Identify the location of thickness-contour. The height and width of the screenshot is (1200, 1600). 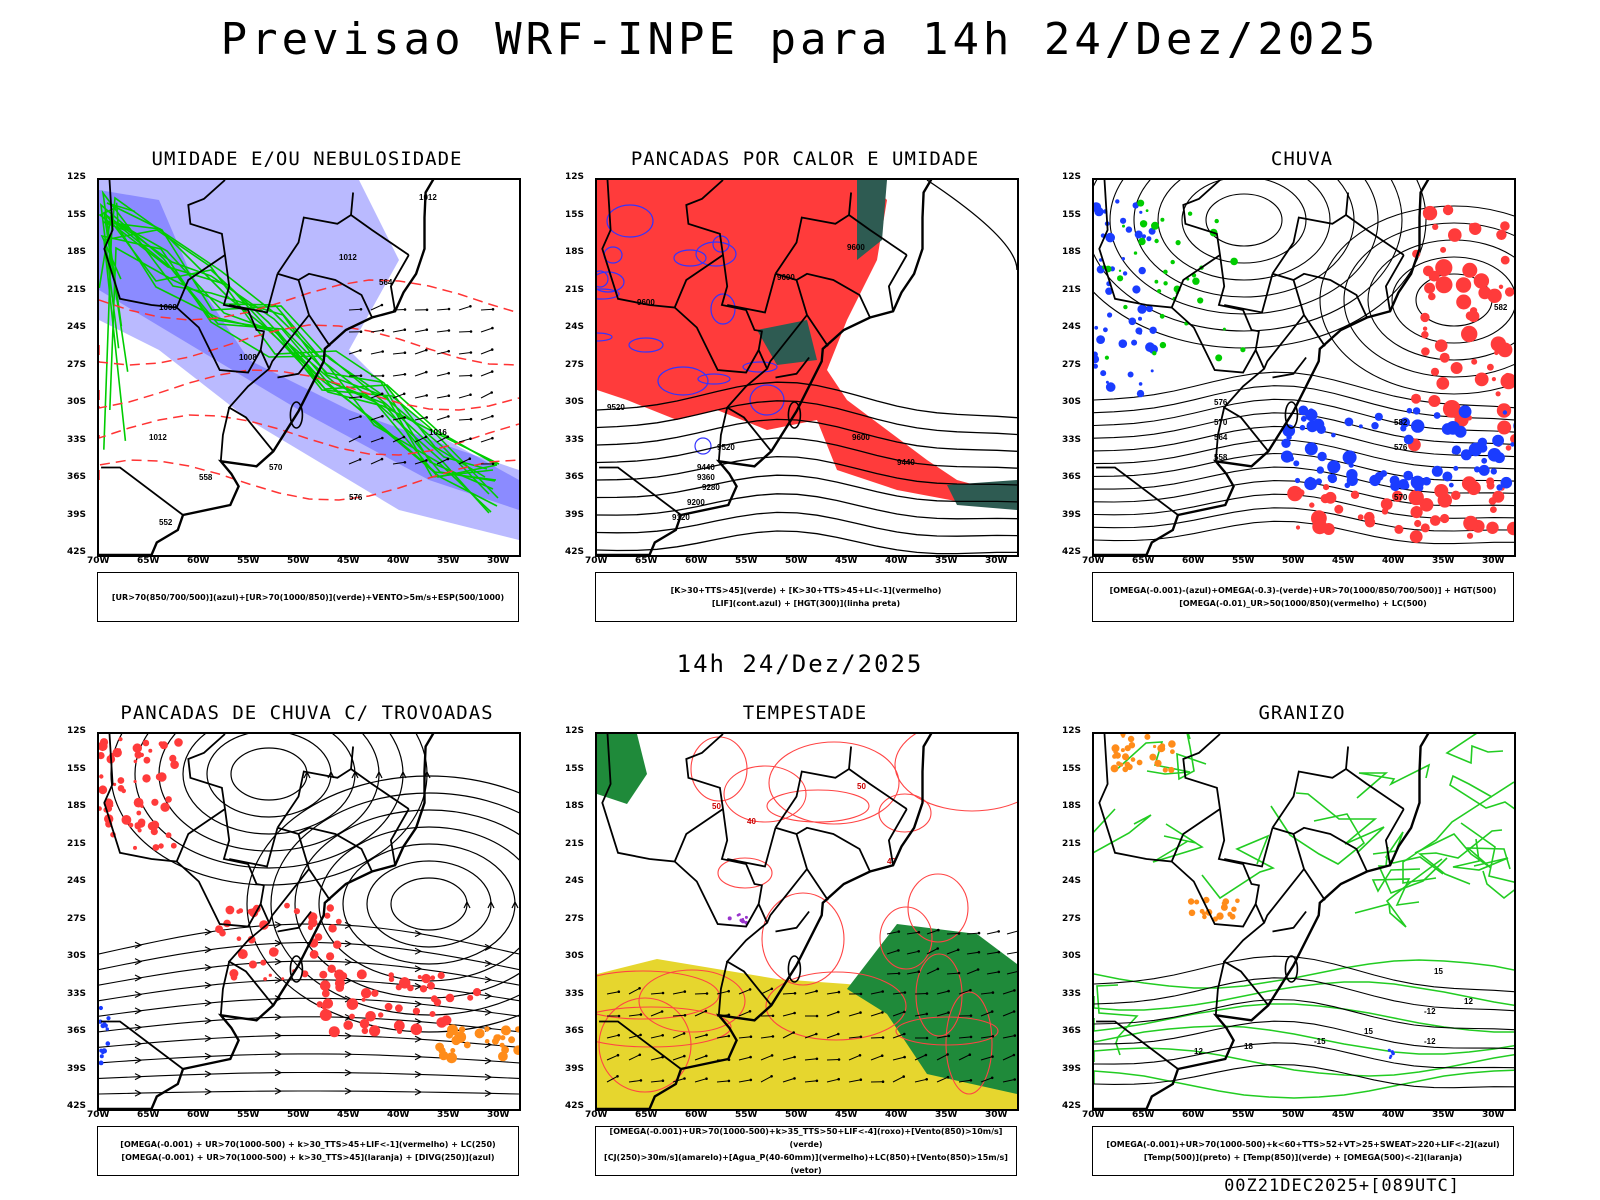
(309, 435).